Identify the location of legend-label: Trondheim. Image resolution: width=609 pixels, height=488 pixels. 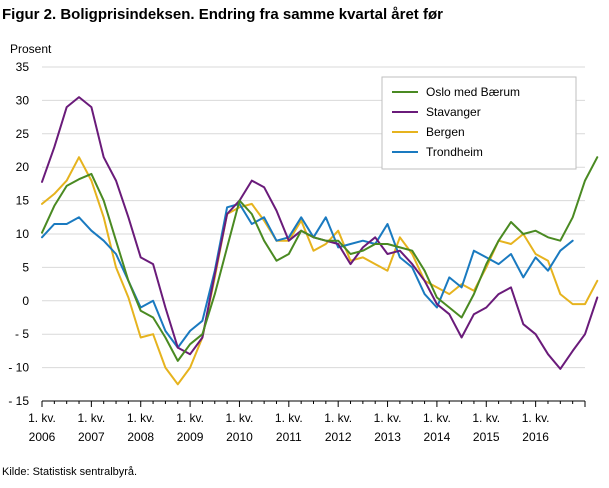
(454, 152).